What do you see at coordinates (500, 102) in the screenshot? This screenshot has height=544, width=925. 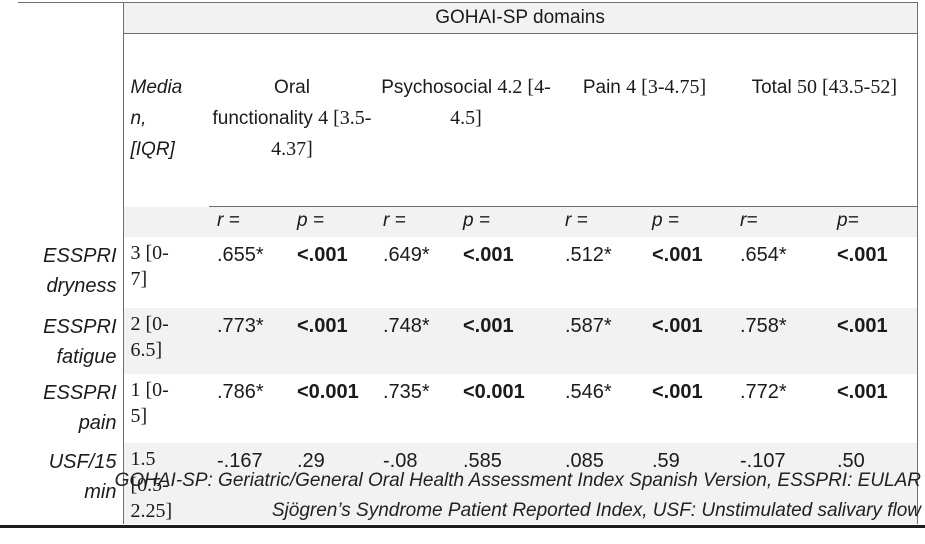 I see `domain-iqr: 4.2 [4-4.5]` at bounding box center [500, 102].